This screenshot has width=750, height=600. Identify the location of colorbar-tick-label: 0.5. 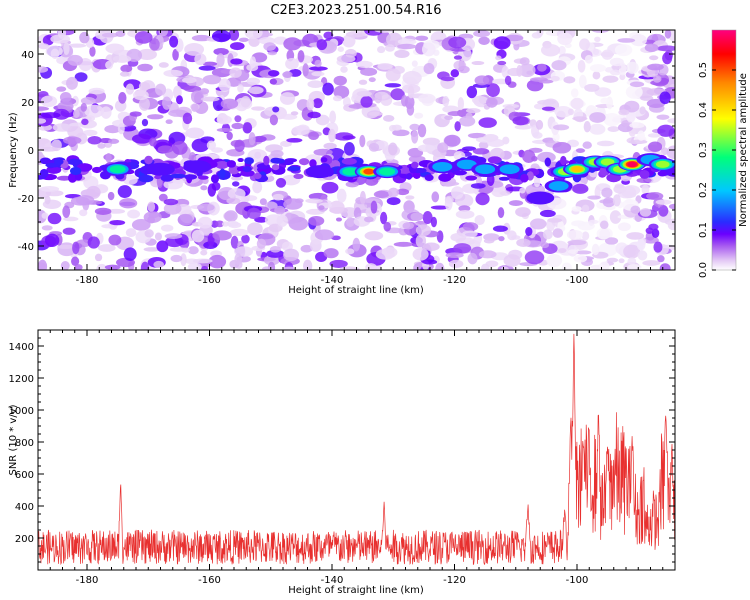
(703, 70).